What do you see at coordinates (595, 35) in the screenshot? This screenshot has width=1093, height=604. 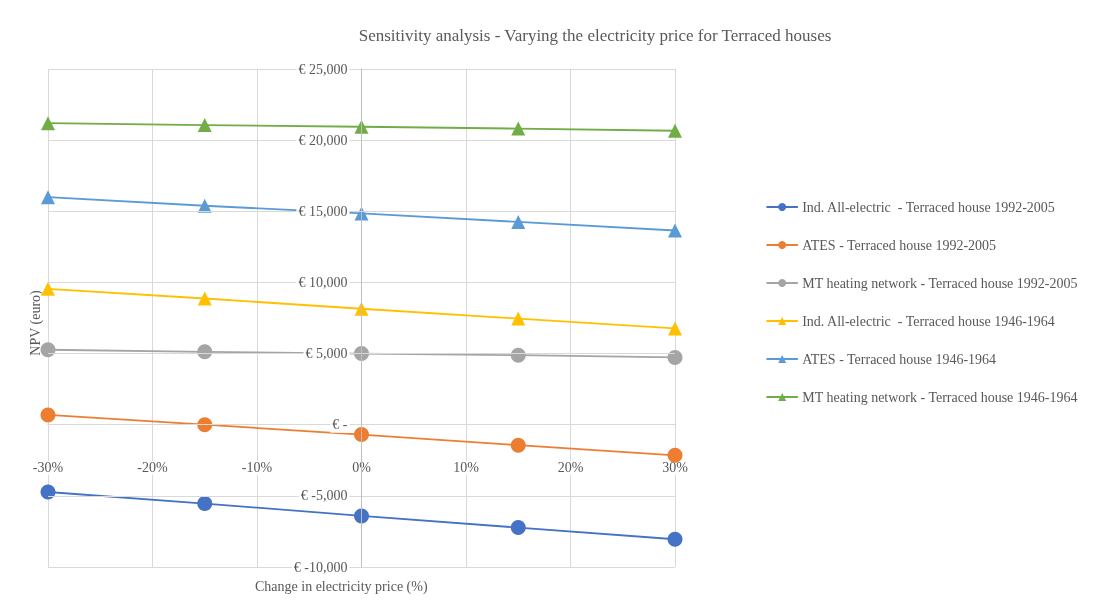 I see `chart-title: Sensitivity analysis - Varying the electricity price for Terraced houses` at bounding box center [595, 35].